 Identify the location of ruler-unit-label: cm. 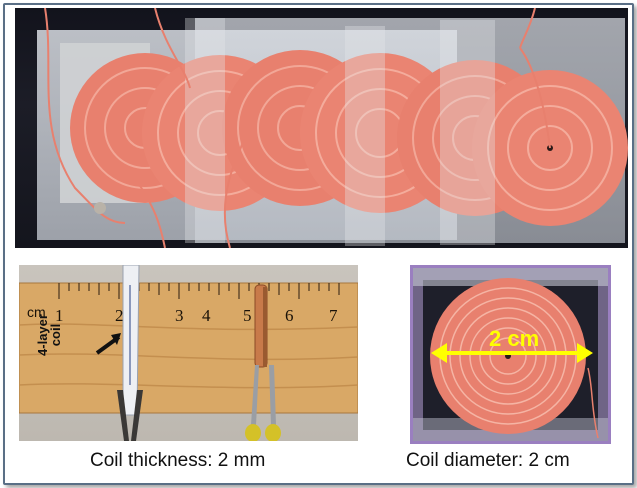
(36, 312).